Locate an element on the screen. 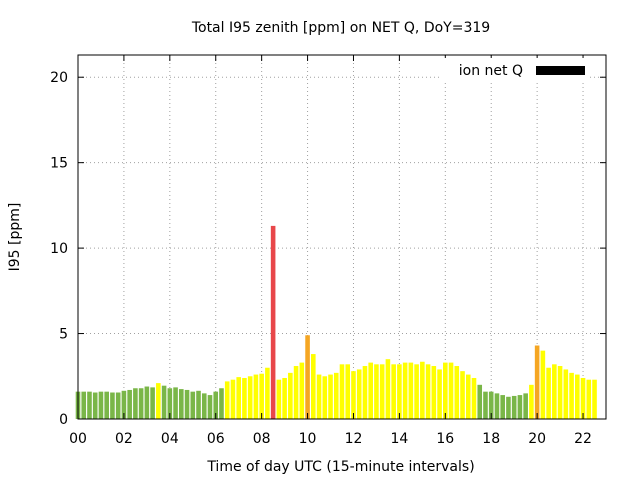 The height and width of the screenshot is (480, 640). x-tick-label: 20 is located at coordinates (537, 439).